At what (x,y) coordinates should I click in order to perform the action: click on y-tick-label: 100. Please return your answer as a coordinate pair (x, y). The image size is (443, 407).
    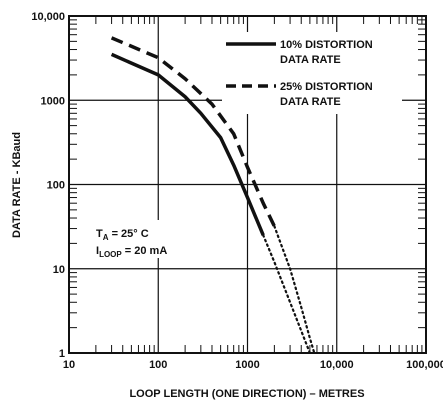
    Looking at the image, I should click on (56, 186).